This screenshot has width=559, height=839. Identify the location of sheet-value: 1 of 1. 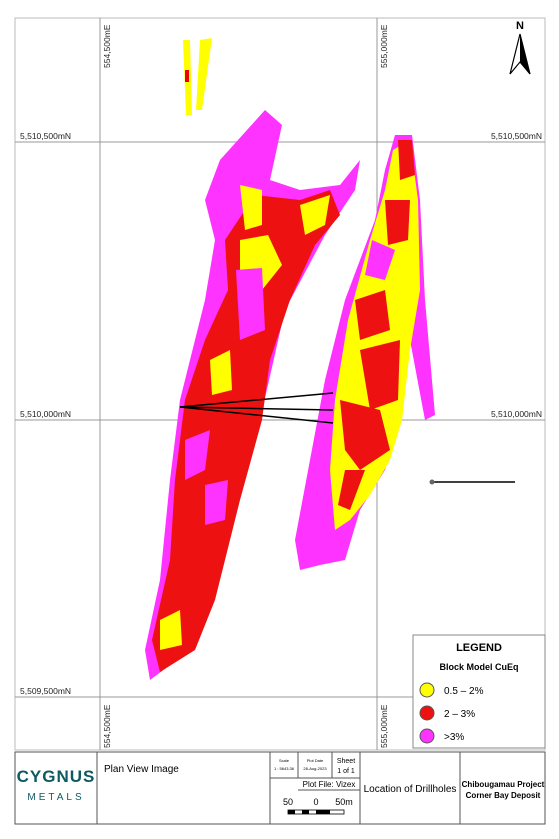
(346, 771).